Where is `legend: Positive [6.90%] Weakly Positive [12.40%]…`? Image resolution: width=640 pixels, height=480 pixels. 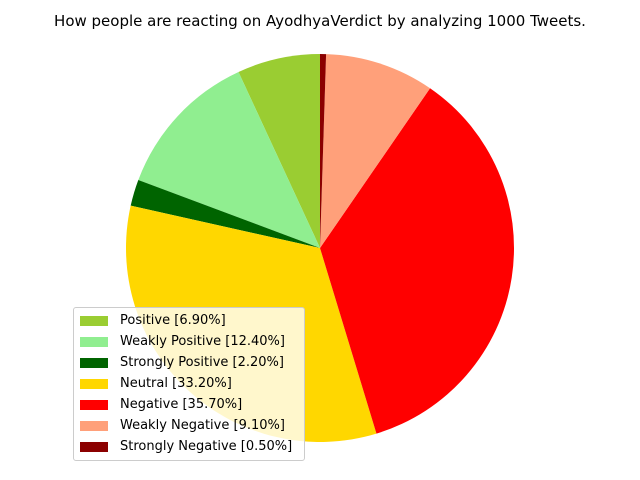
legend: Positive [6.90%] Weakly Positive [12.40%]… is located at coordinates (189, 384).